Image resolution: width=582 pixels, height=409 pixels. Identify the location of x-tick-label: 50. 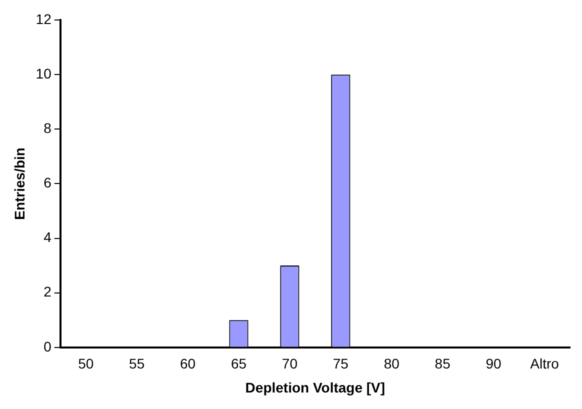
(86, 364).